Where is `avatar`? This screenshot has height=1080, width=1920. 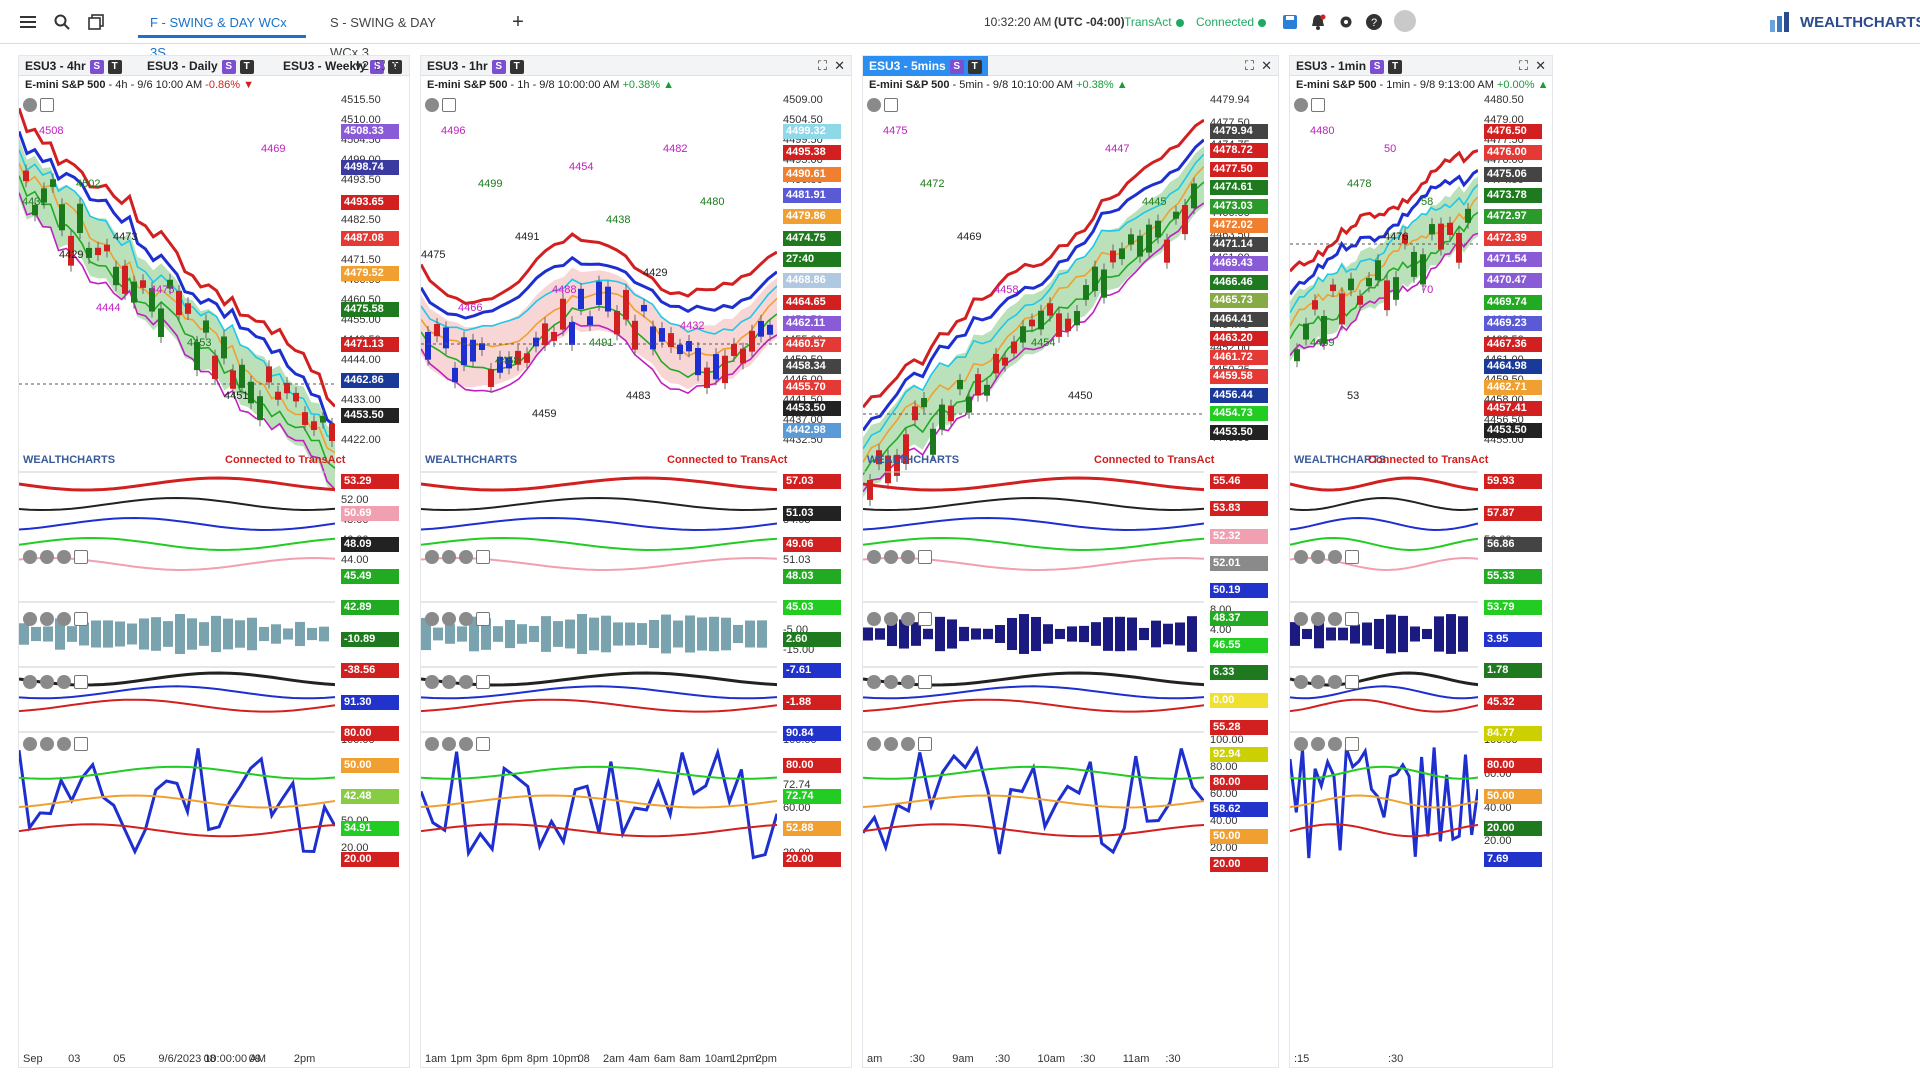
avatar is located at coordinates (1405, 21).